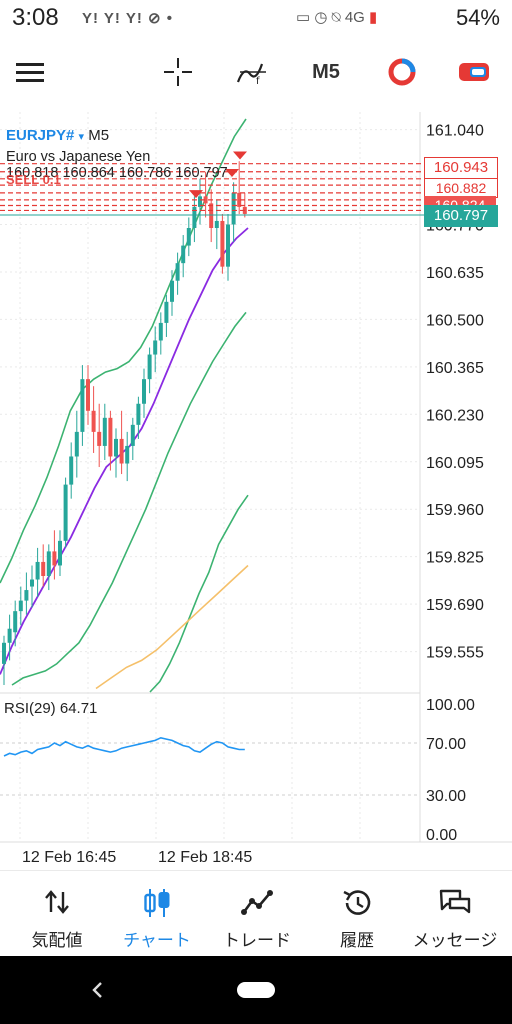 The width and height of the screenshot is (512, 1024). I want to click on notifications-off-icon: ⍉, so click(336, 17).